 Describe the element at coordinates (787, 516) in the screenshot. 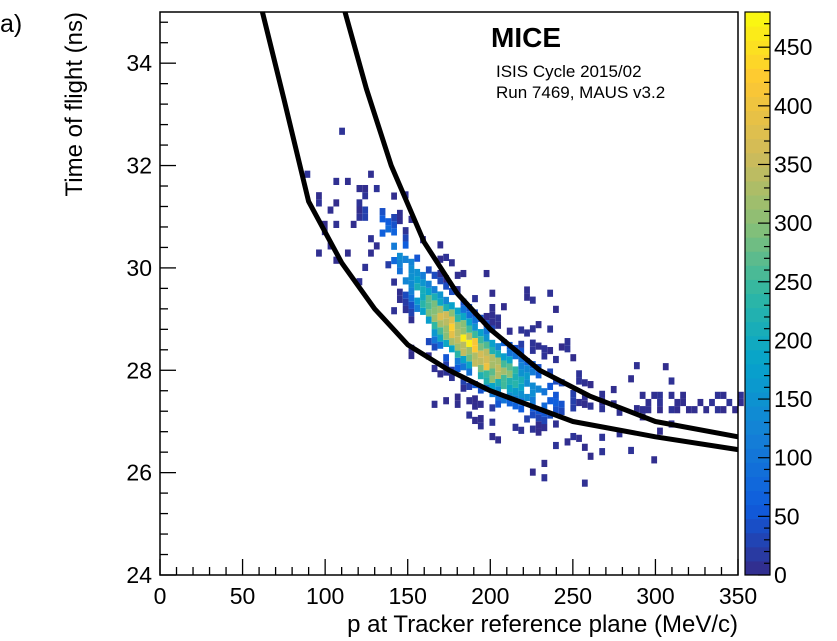

I see `colorbar-tick-label: 50` at that location.